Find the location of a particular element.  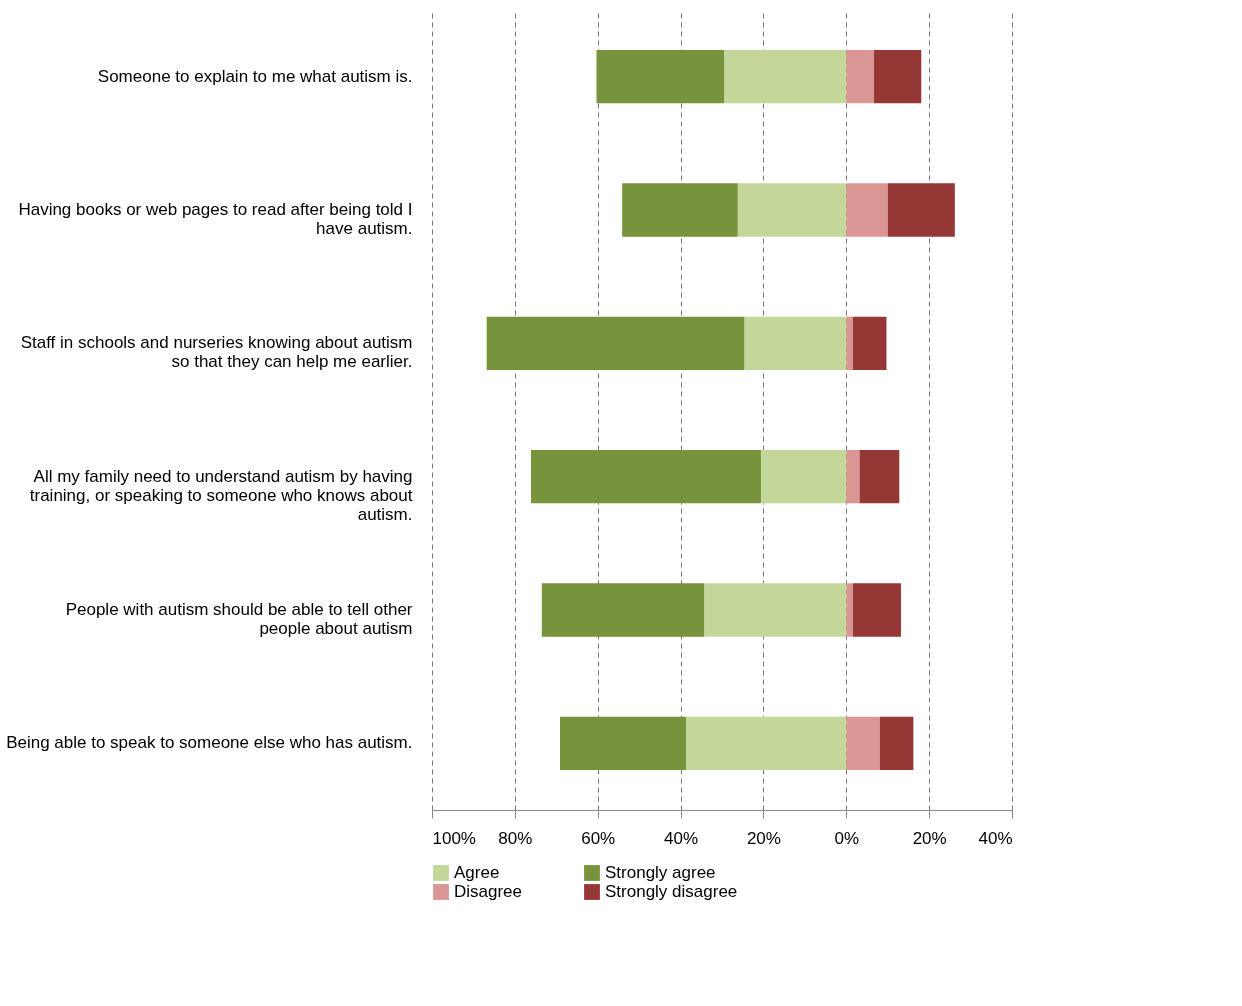

x-tick-label: 80% is located at coordinates (515, 838).